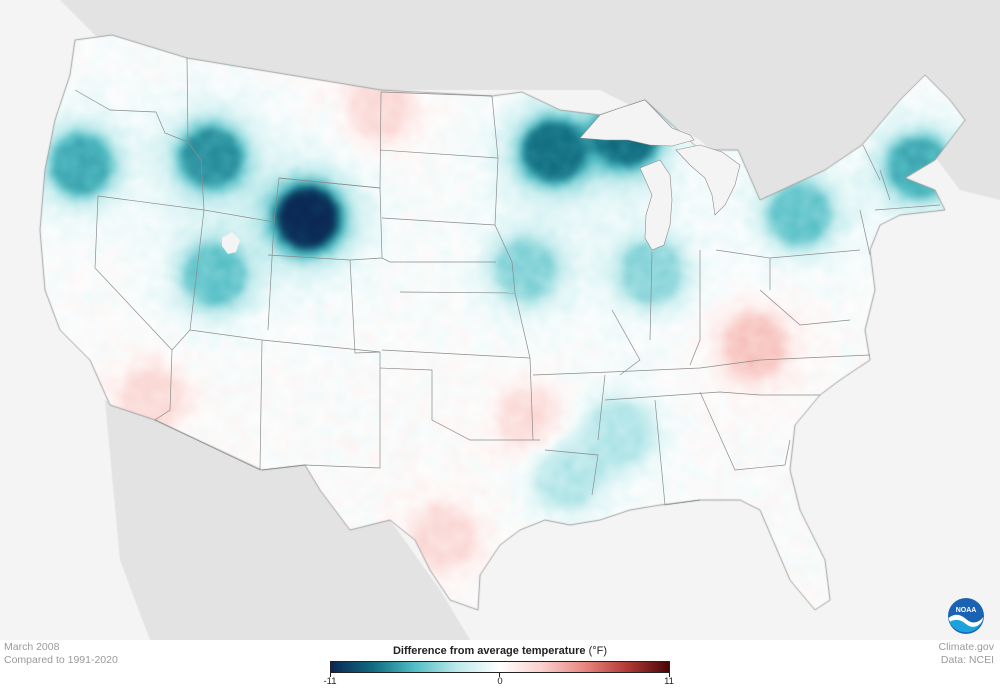  What do you see at coordinates (966, 616) in the screenshot?
I see `noaa-logo-icon: NOAA` at bounding box center [966, 616].